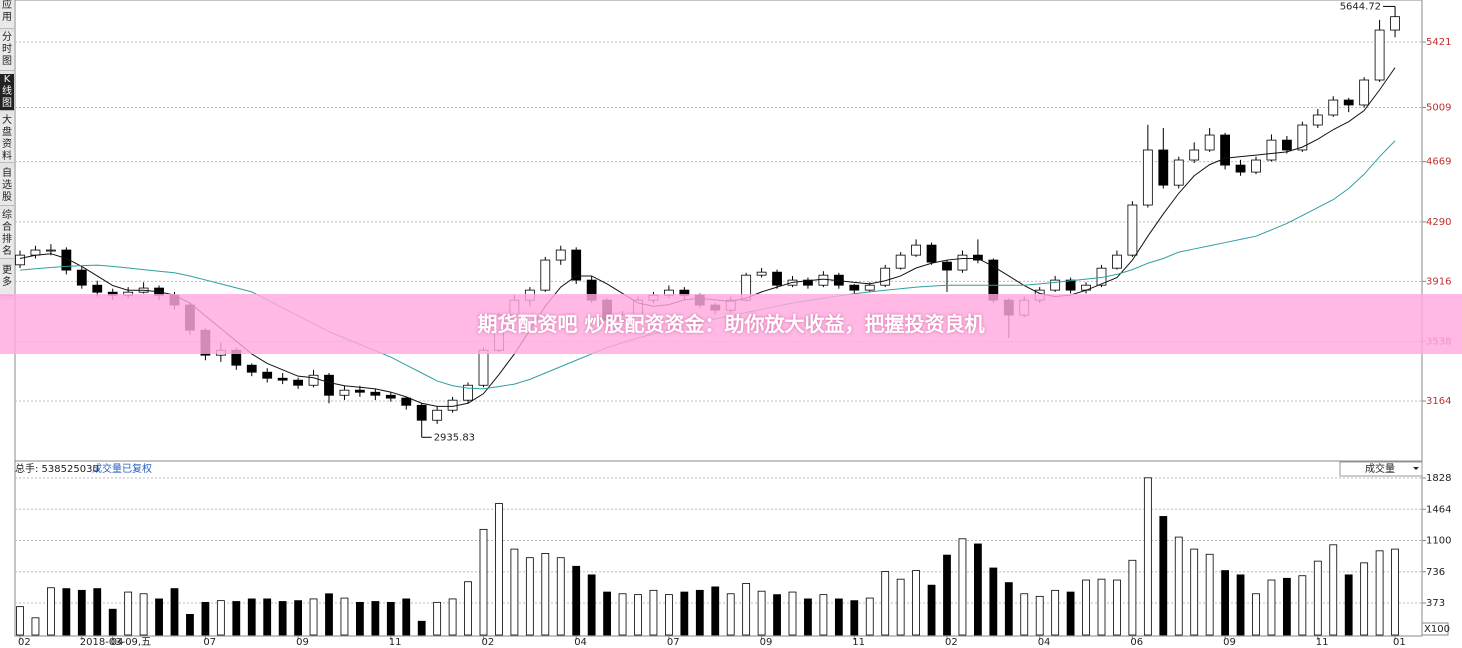 Image resolution: width=1462 pixels, height=648 pixels. I want to click on x-tick-label: 2018-03-09,五, so click(115, 642).